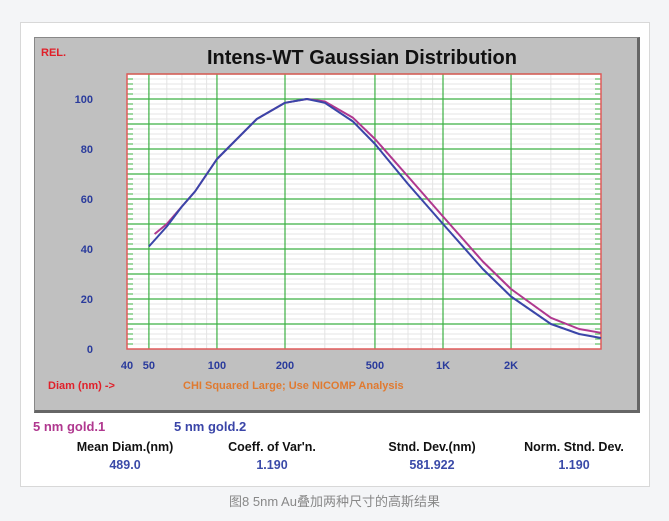 The width and height of the screenshot is (669, 521). I want to click on stat-label: Norm. Stnd. Dev., so click(574, 447).